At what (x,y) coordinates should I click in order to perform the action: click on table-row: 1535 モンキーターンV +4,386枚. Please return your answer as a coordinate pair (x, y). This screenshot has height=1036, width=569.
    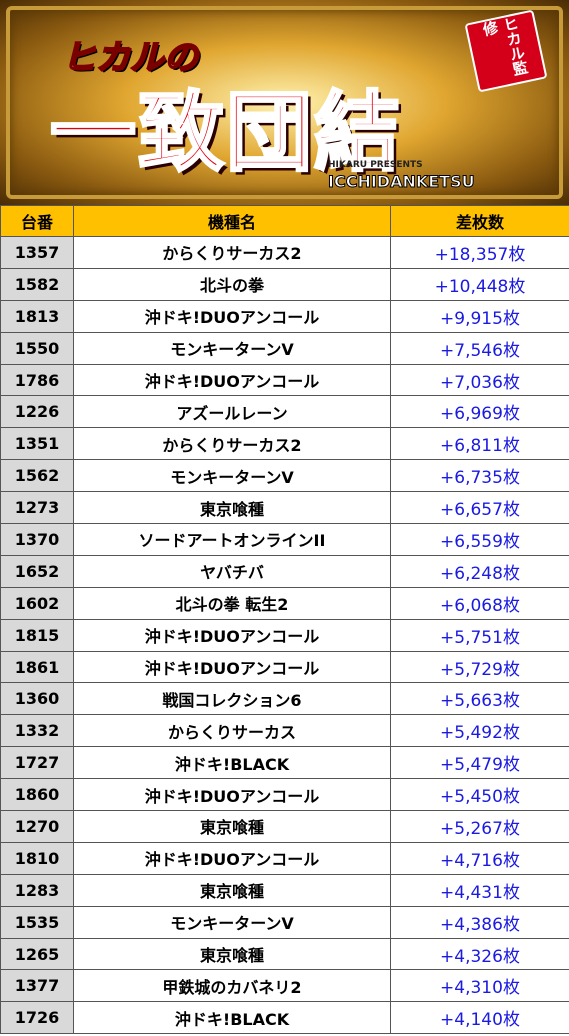
    Looking at the image, I should click on (284, 922).